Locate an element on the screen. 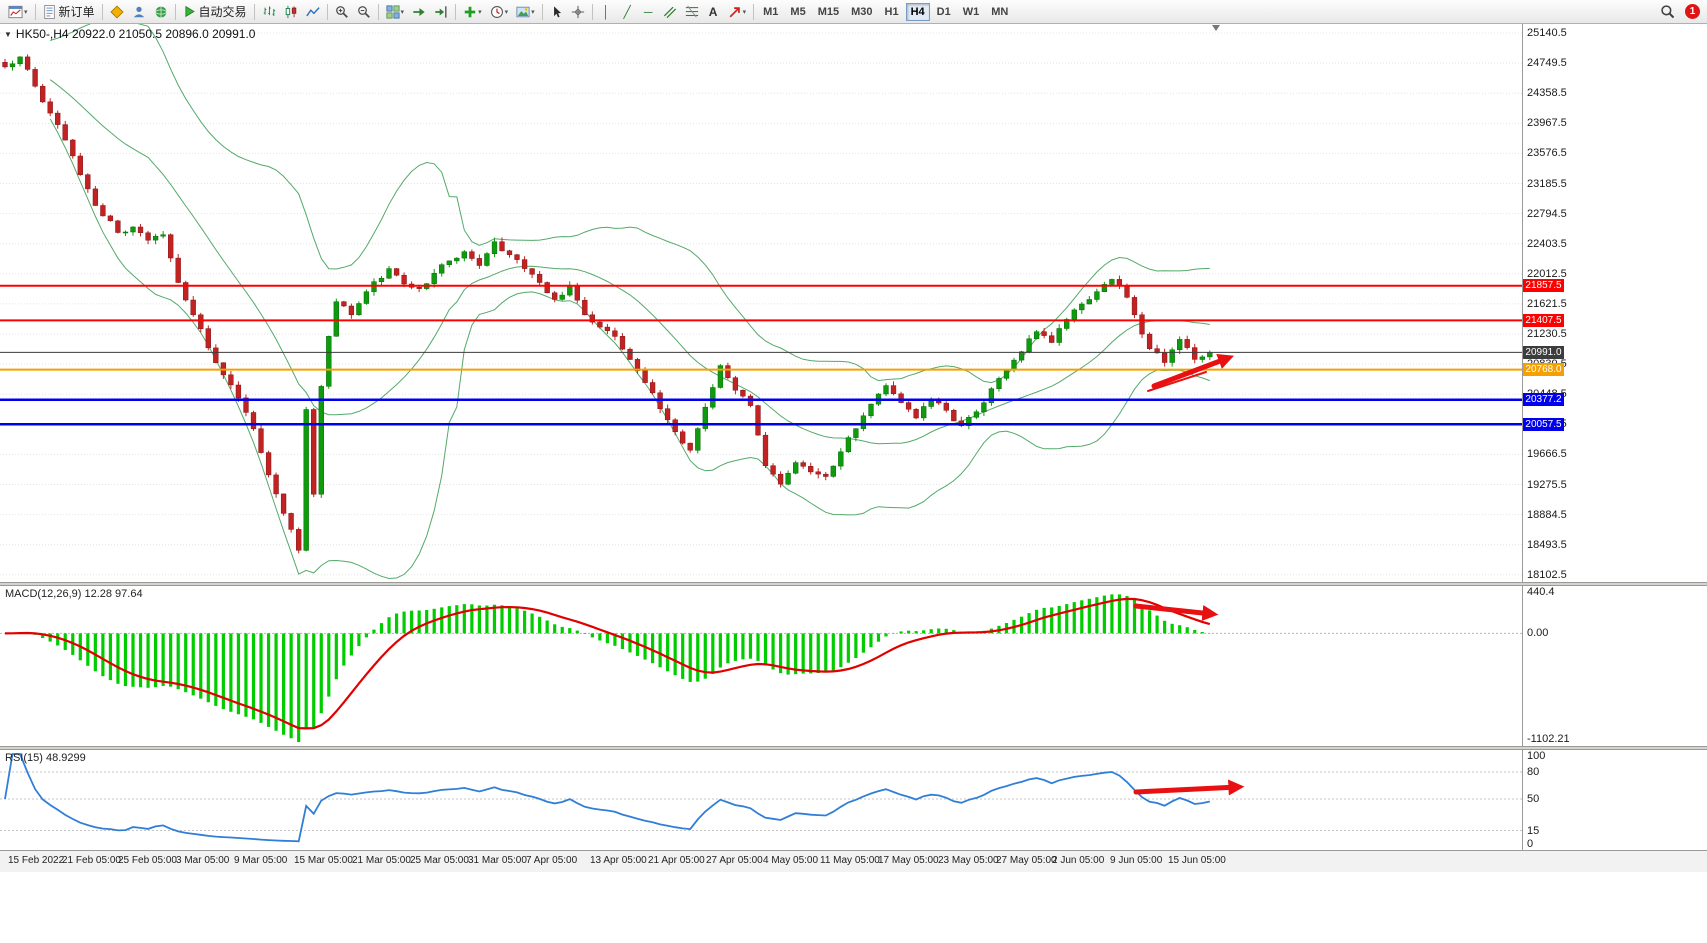 Image resolution: width=1707 pixels, height=943 pixels. crosshair-icon is located at coordinates (578, 12).